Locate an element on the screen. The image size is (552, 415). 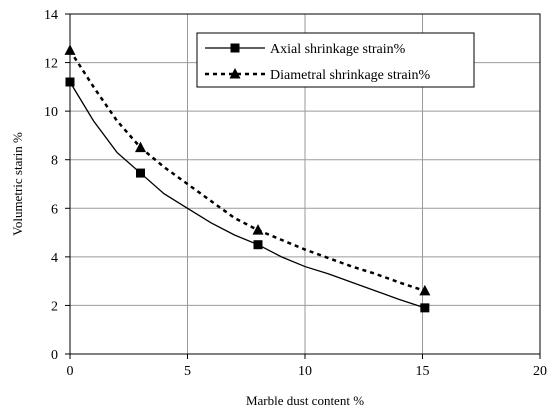
legend-box is located at coordinates (335, 60).